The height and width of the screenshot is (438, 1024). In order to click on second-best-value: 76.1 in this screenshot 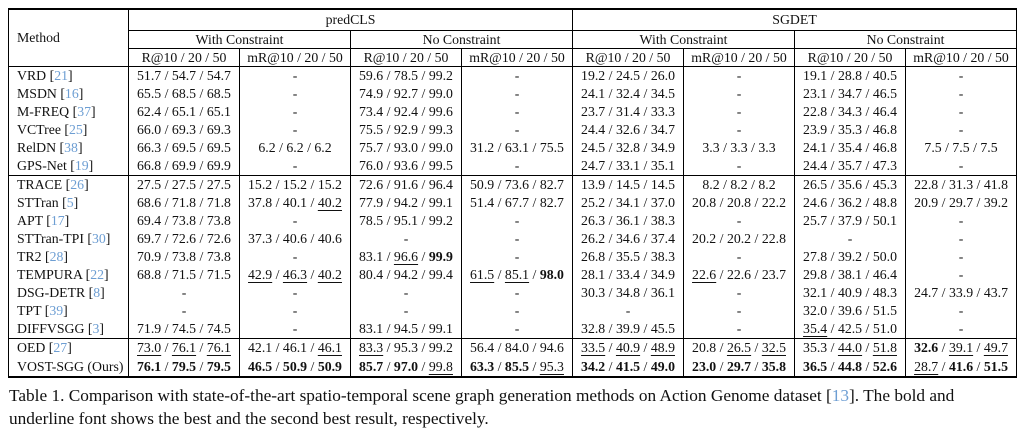, I will do `click(218, 347)`.